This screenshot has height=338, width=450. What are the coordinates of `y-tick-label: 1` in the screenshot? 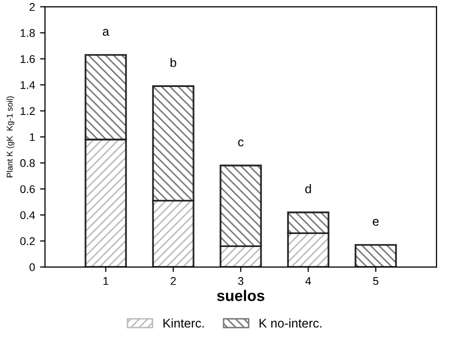 It's located at (32, 137).